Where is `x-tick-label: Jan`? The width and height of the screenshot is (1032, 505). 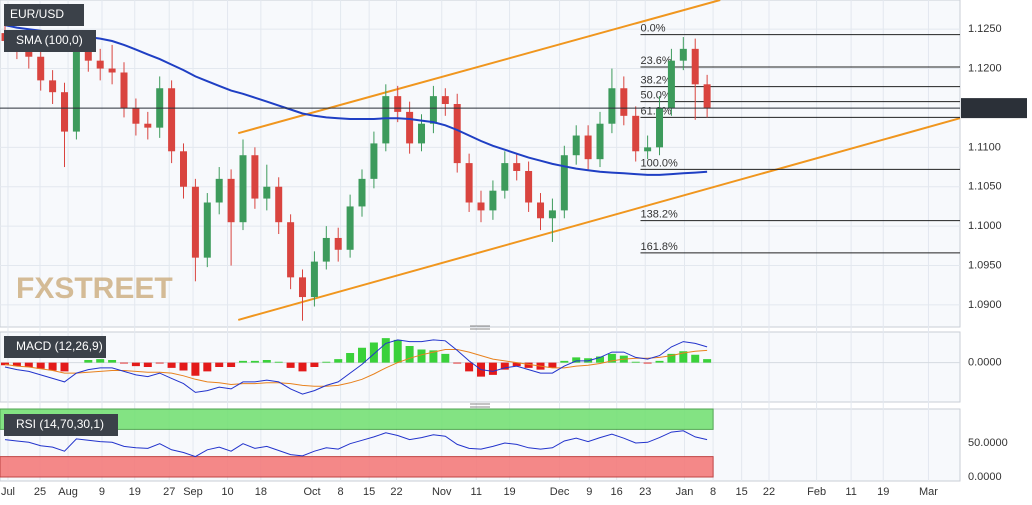 x-tick-label: Jan is located at coordinates (685, 492).